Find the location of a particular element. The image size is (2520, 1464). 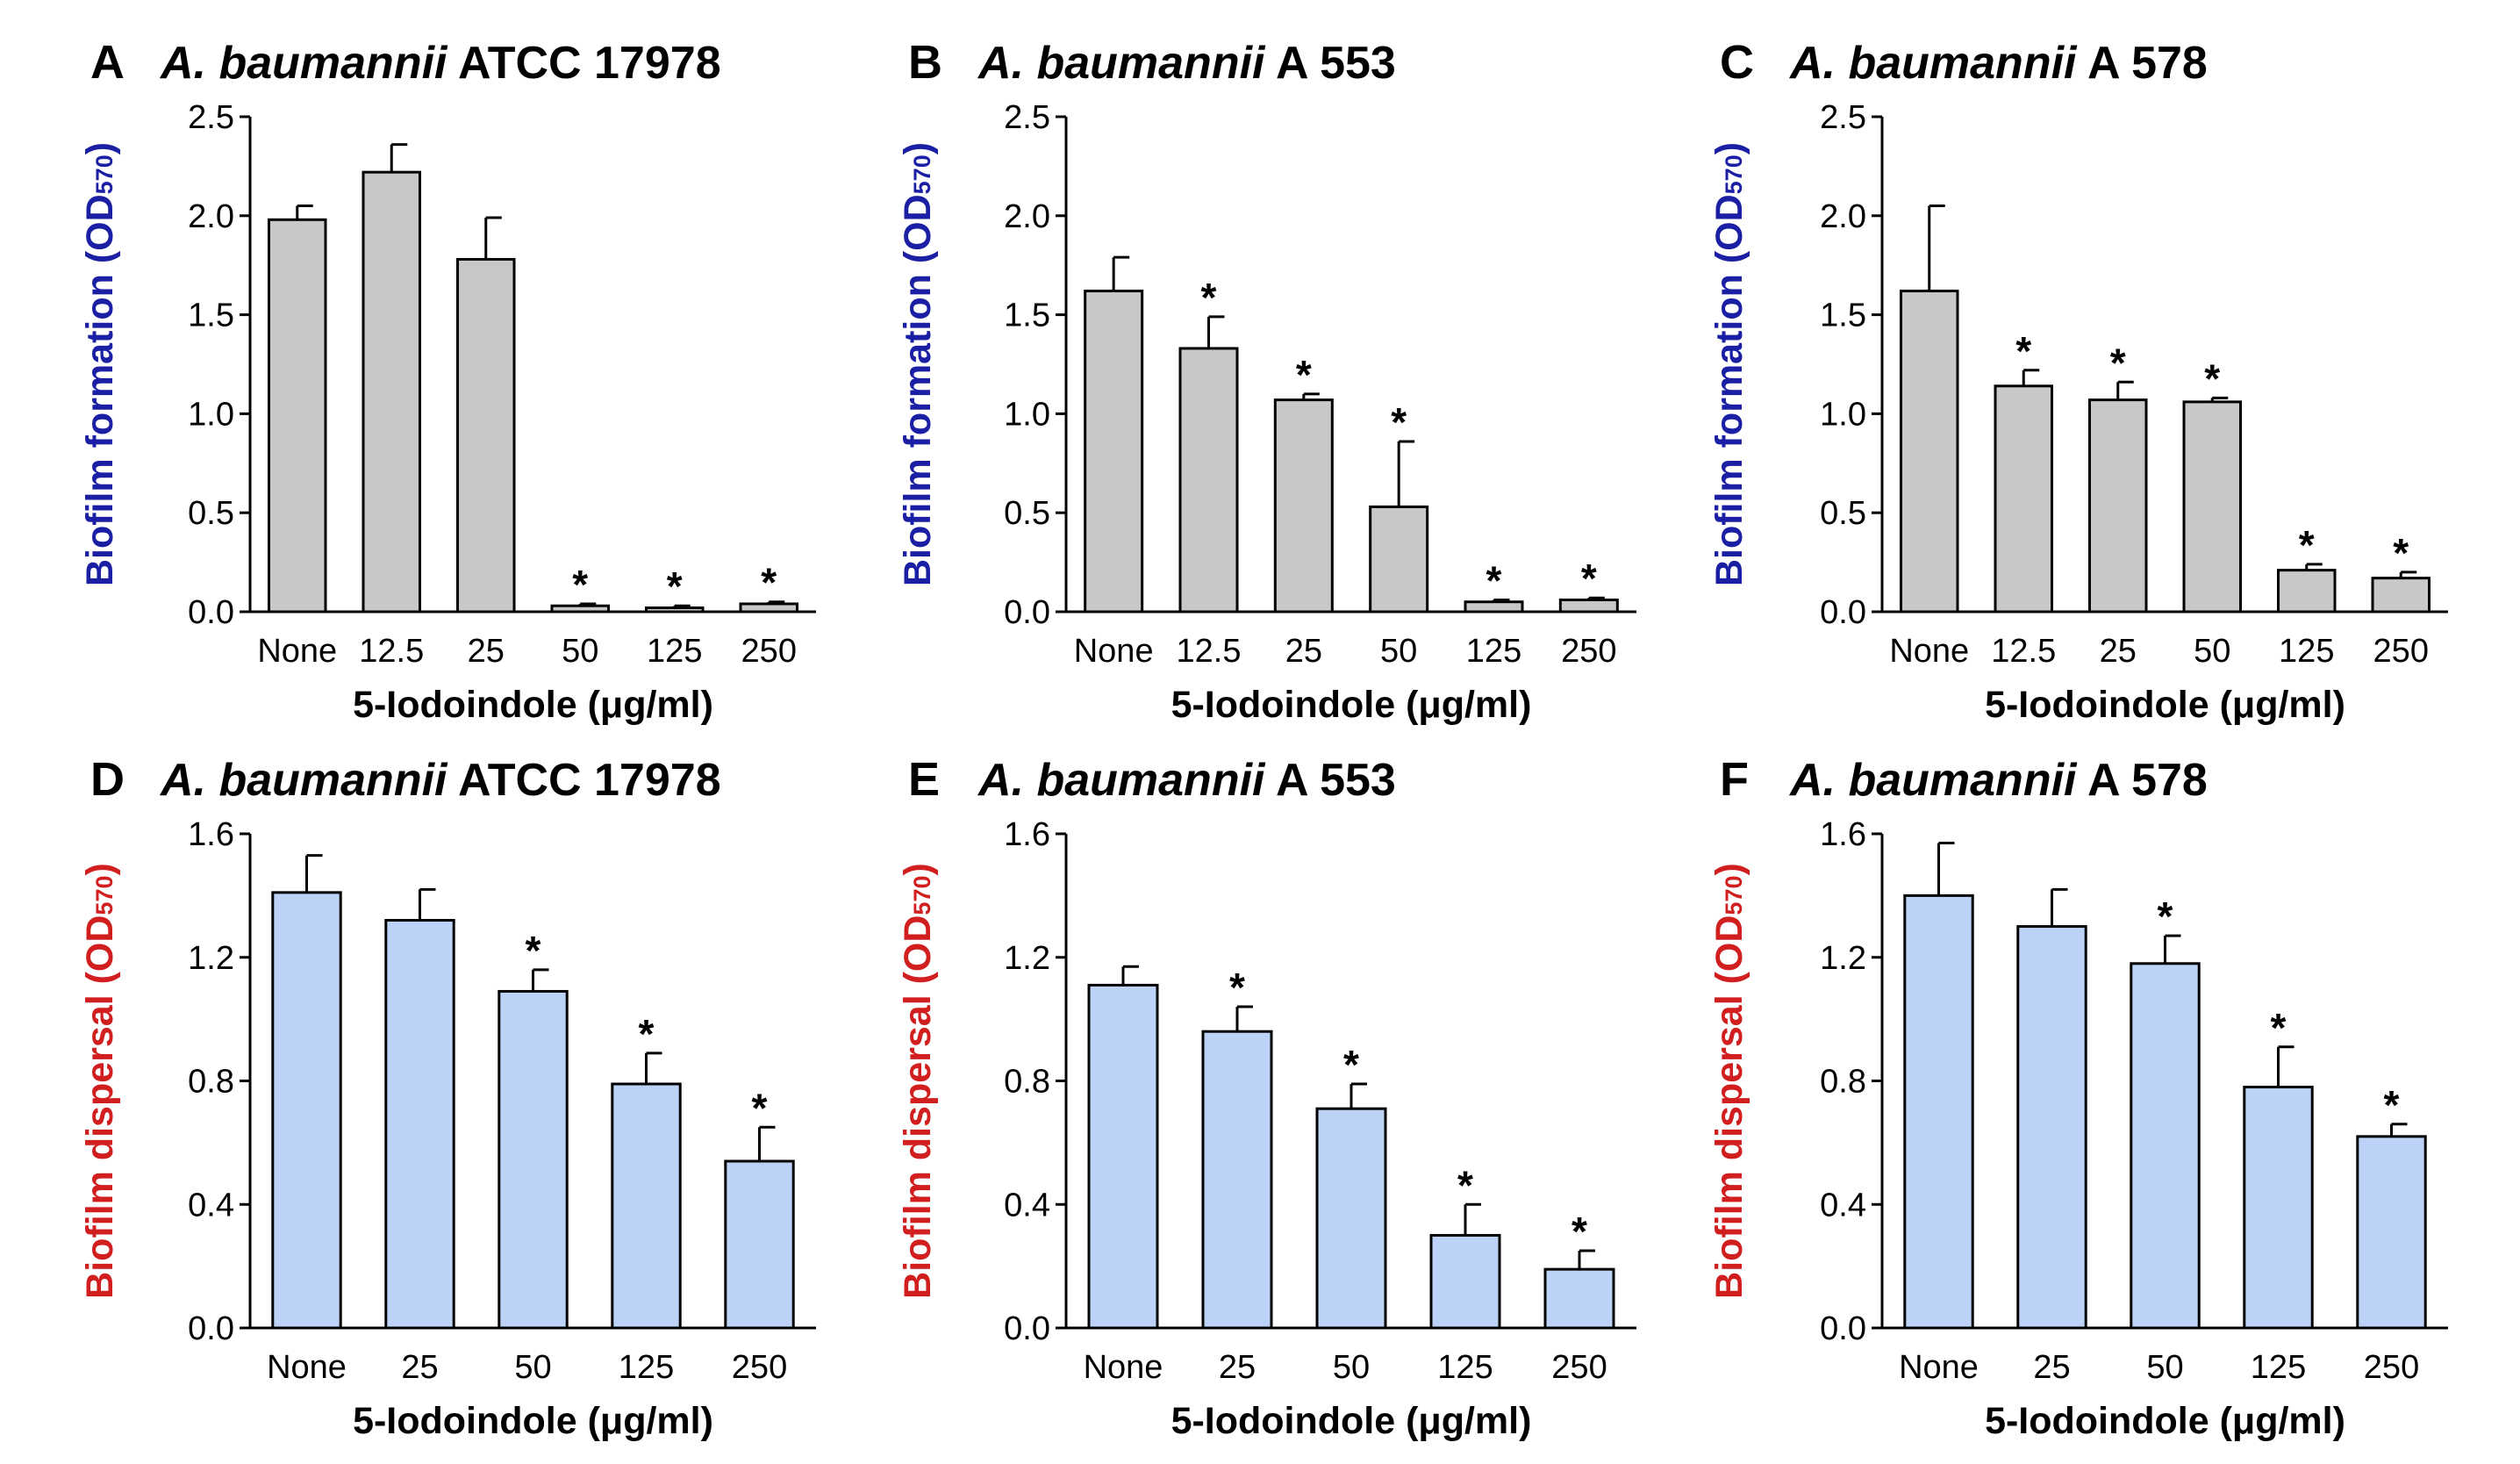

y-tick-label: 1.5 is located at coordinates (1843, 316).